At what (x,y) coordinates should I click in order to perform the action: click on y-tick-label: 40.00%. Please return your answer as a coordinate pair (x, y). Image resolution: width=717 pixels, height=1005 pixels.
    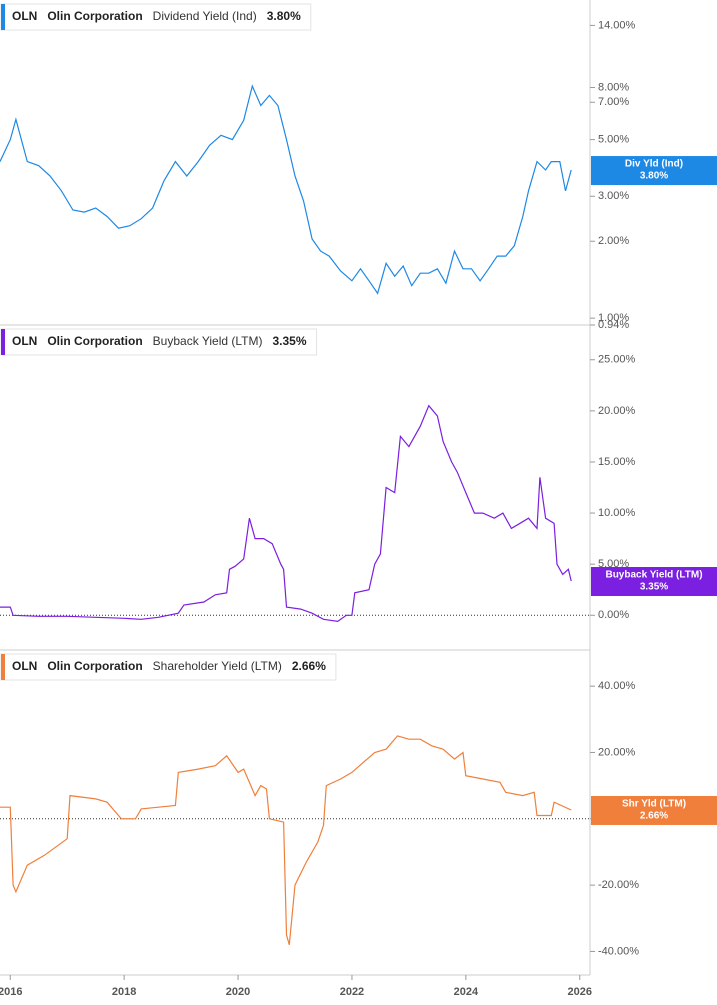
    Looking at the image, I should click on (617, 686).